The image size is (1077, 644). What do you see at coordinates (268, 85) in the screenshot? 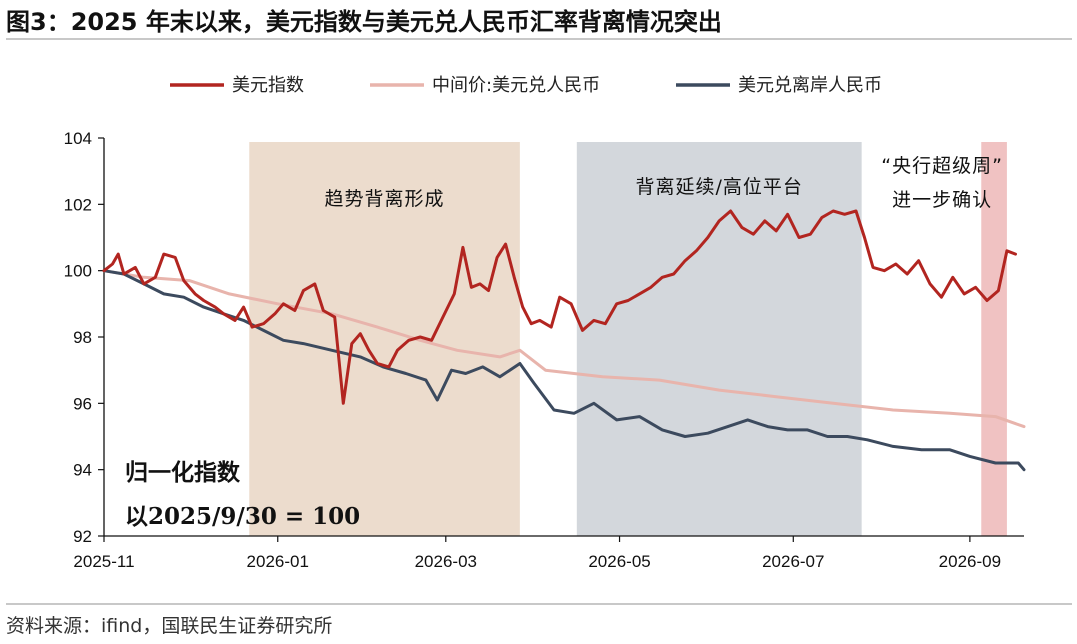
I see `legend-label: 美元指数` at bounding box center [268, 85].